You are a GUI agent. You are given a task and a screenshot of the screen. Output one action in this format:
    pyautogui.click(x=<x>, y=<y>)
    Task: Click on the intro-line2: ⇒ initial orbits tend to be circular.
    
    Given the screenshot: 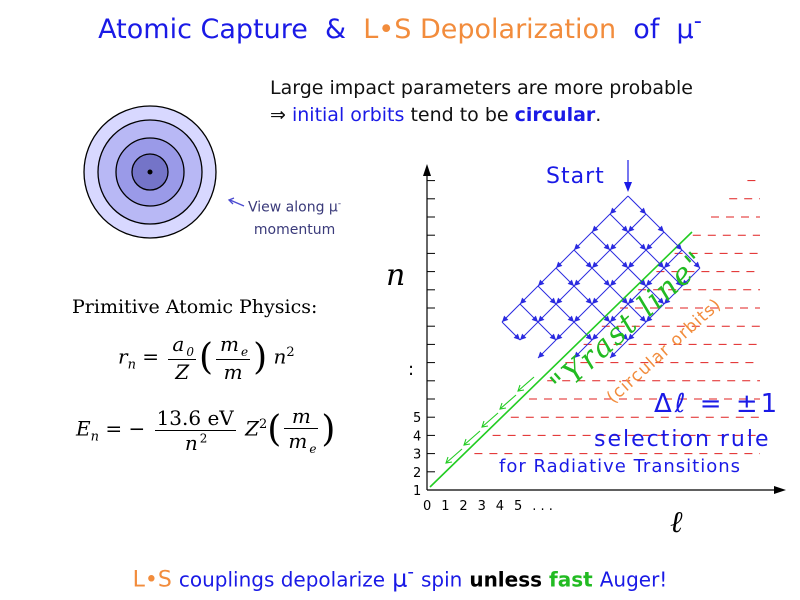 What is the action you would take?
    pyautogui.click(x=436, y=115)
    